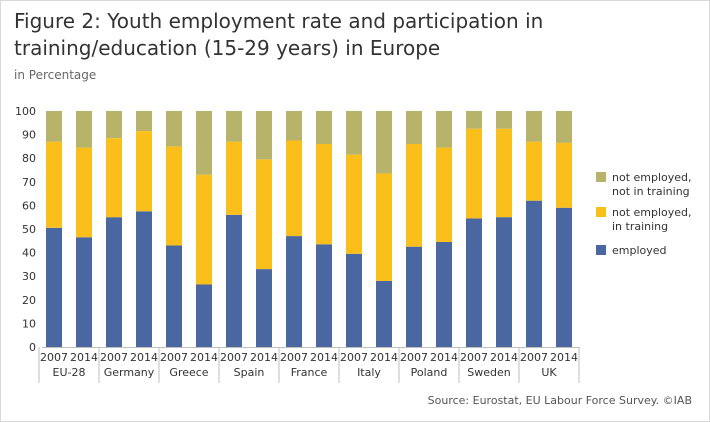  Describe the element at coordinates (549, 372) in the screenshot. I see `x-group-label: UK` at that location.